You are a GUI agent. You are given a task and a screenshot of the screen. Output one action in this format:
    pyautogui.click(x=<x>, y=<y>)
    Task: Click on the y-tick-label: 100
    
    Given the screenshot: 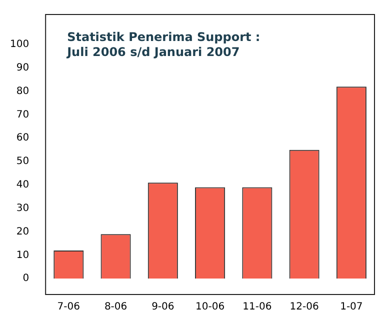 What is the action you would take?
    pyautogui.click(x=20, y=44)
    